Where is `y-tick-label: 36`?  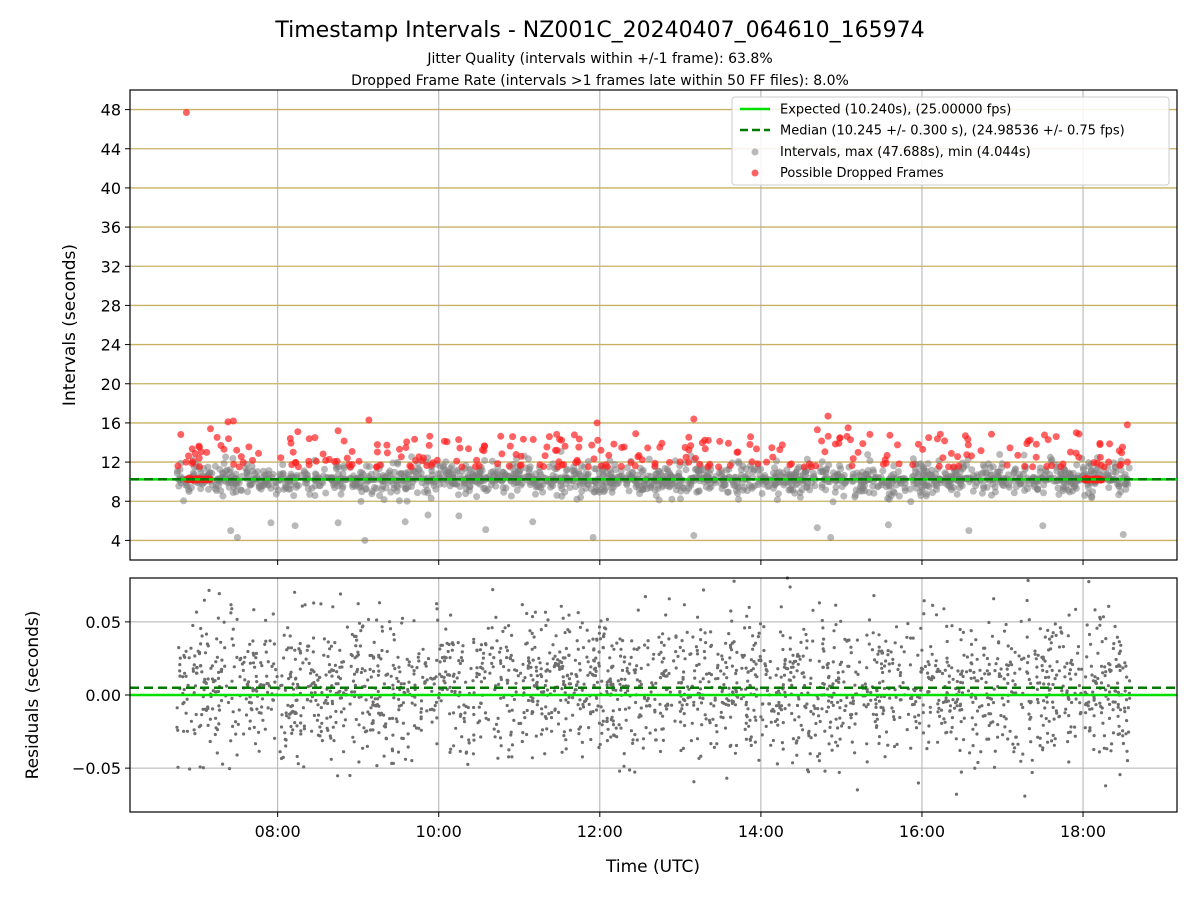 y-tick-label: 36 is located at coordinates (111, 227).